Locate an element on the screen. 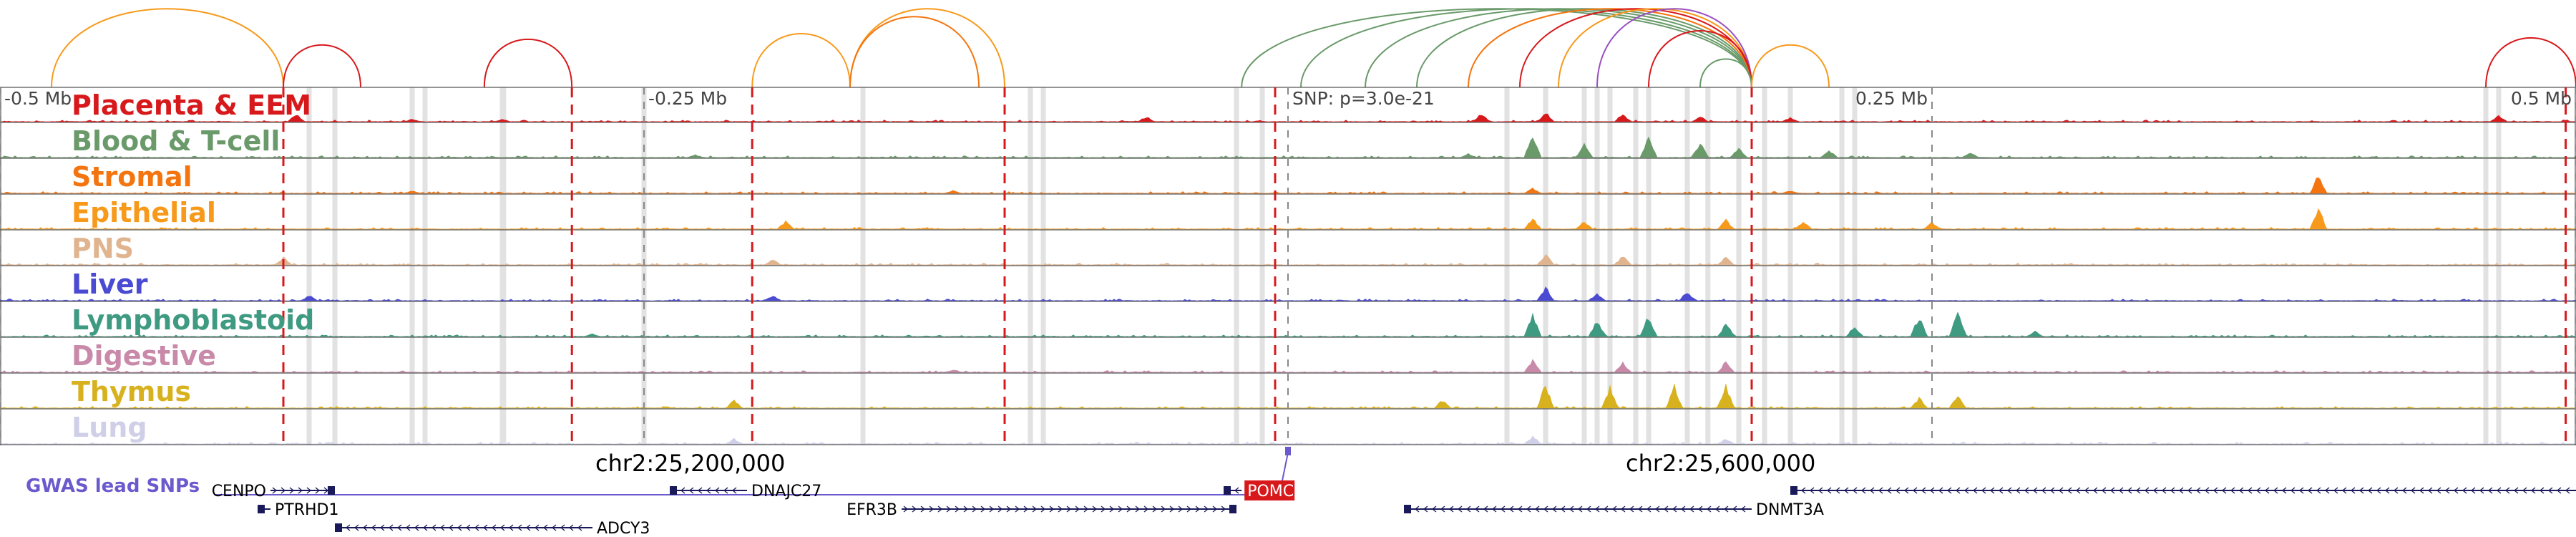 This screenshot has width=2576, height=537. gene-highlight-box is located at coordinates (1269, 490).